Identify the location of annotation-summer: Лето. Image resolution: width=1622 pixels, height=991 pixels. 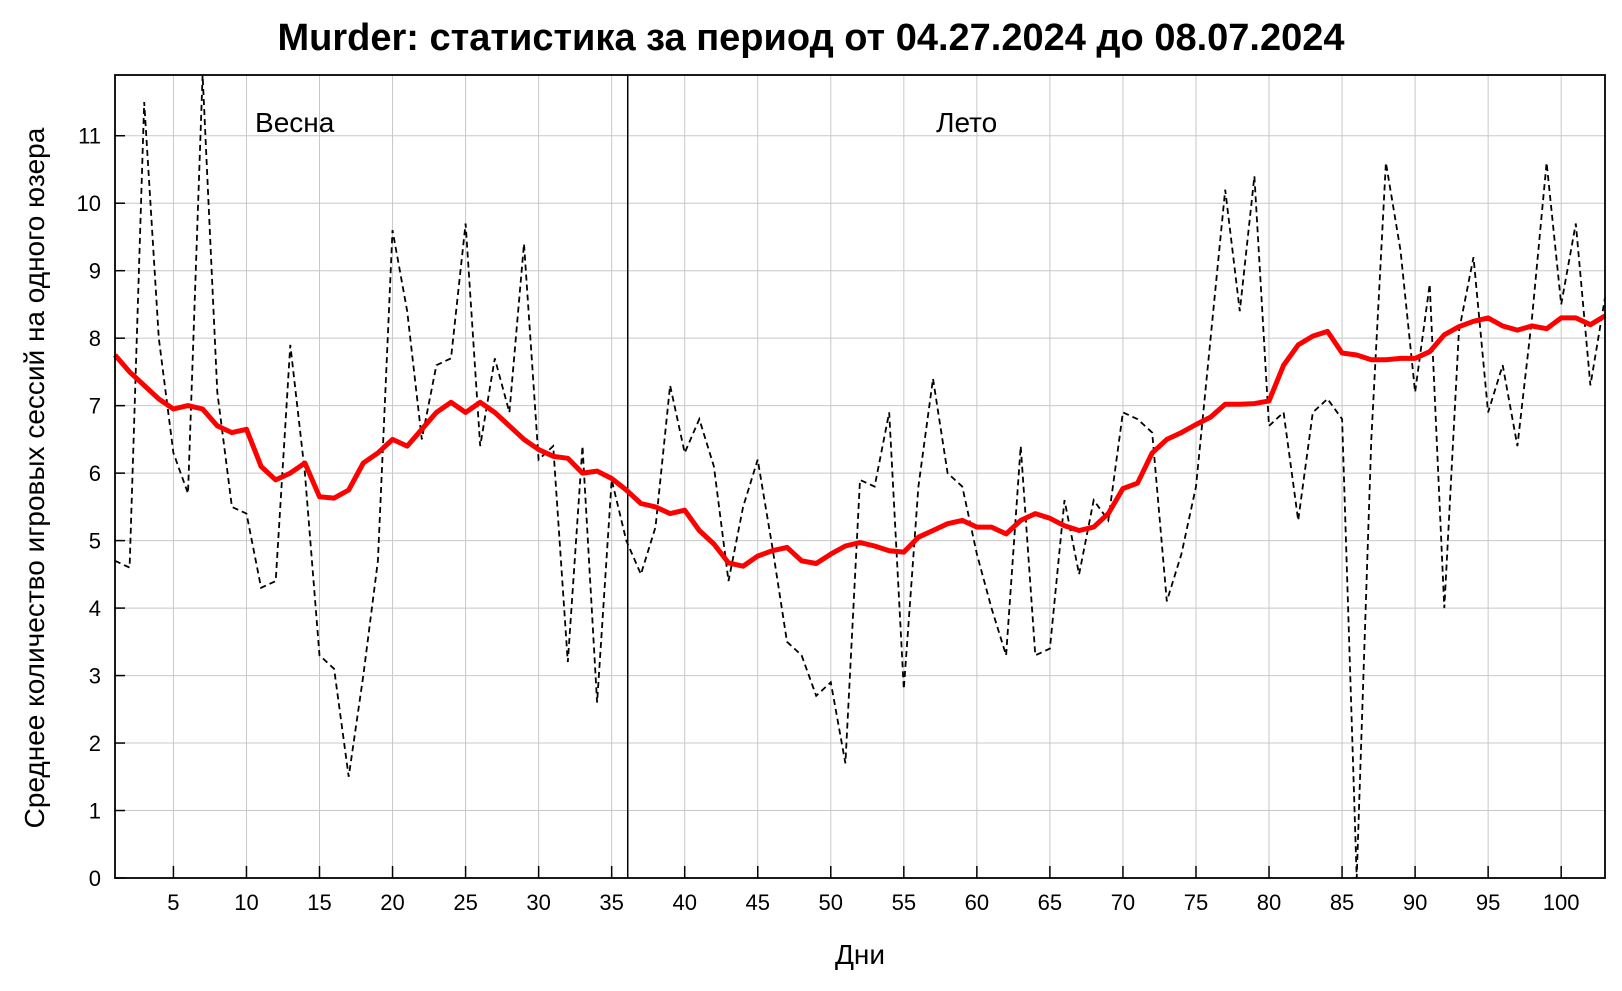
(966, 122).